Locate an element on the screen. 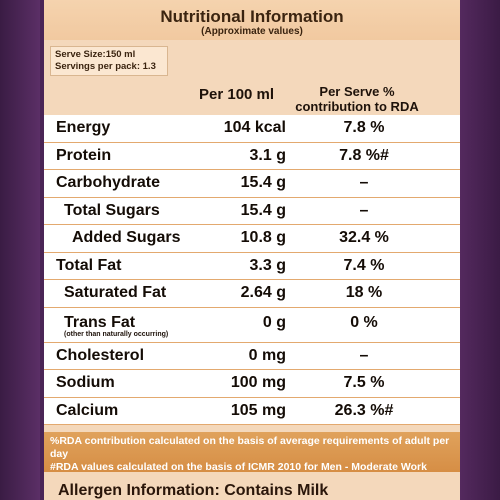  nutrient-rda: 7.4 % is located at coordinates (364, 265).